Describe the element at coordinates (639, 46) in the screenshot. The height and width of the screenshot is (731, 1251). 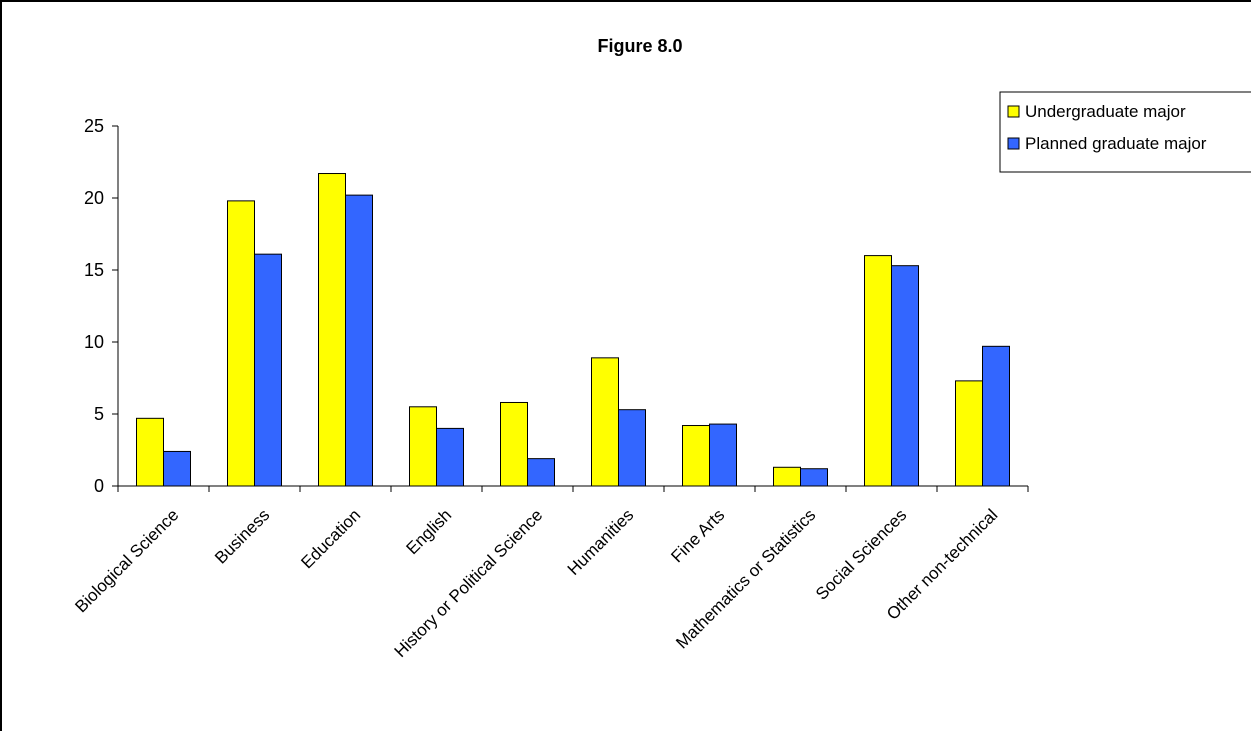
I see `chart-title: Figure 8.0` at that location.